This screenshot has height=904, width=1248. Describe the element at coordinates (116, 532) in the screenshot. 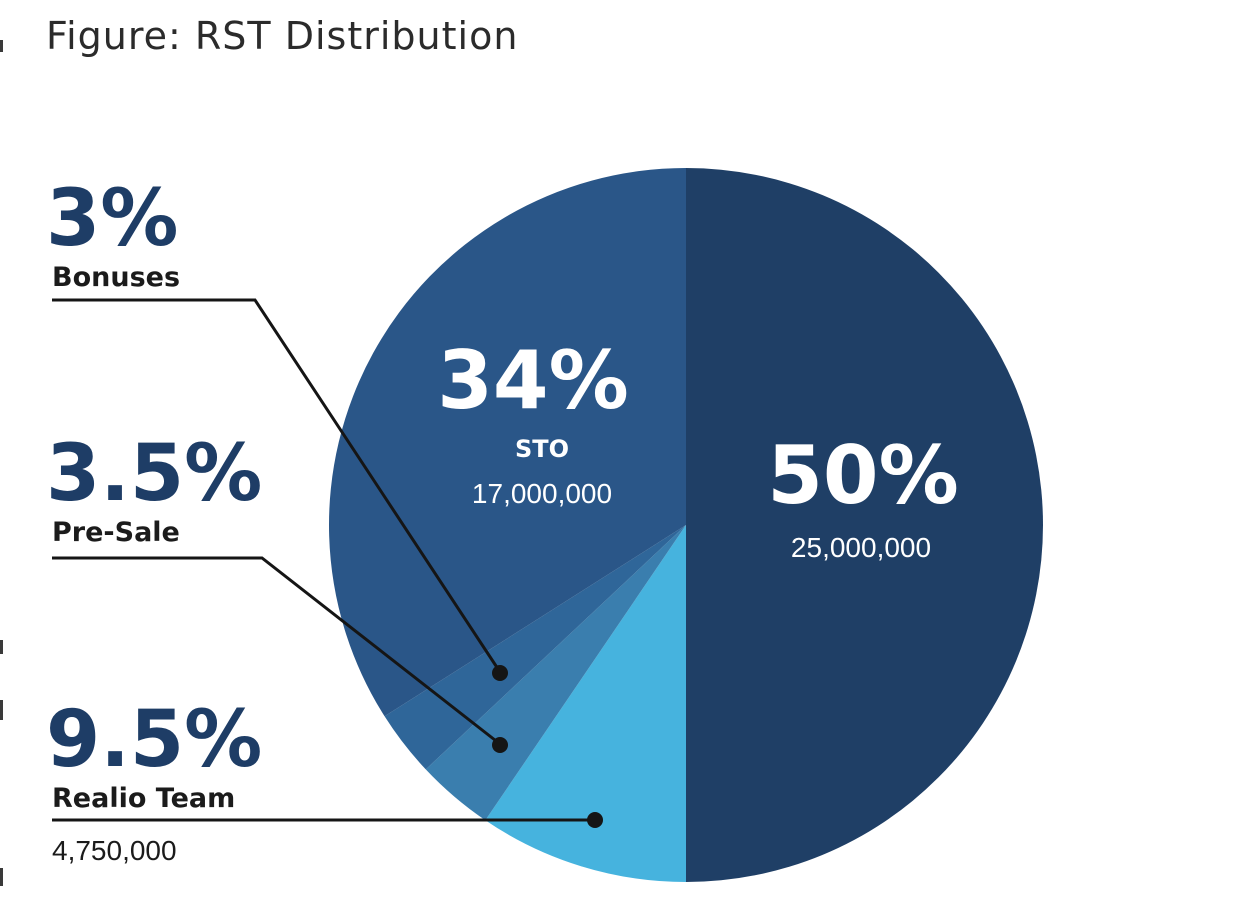

I see `slice-name-label: Pre-Sale` at that location.